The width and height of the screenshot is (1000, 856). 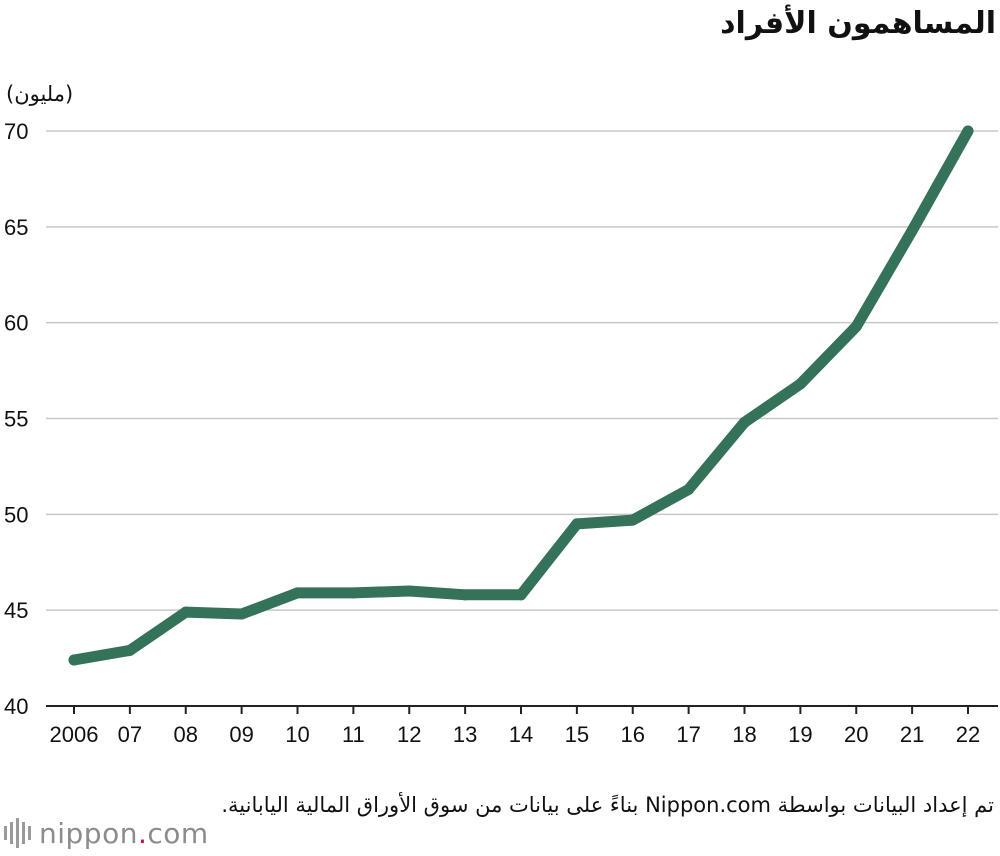 I want to click on x-tick-label: 12, so click(x=409, y=734).